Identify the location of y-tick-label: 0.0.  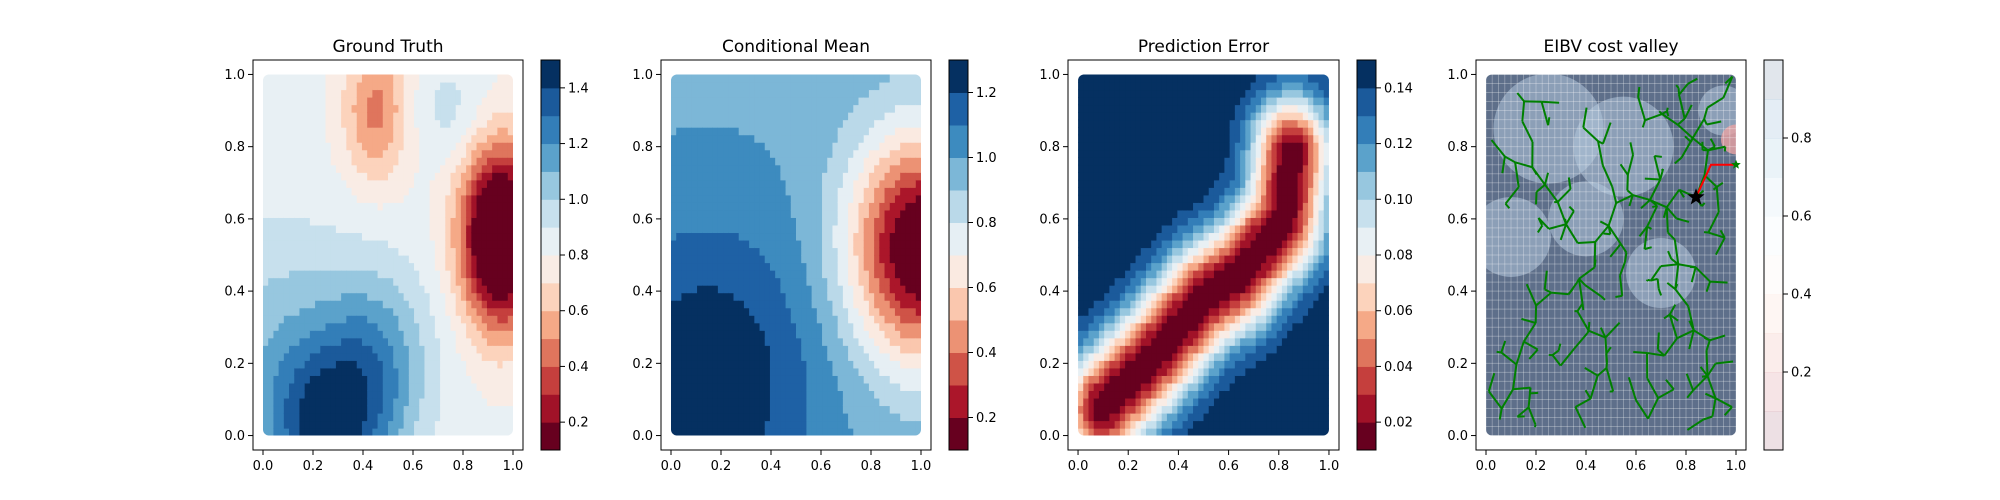
(1457, 436).